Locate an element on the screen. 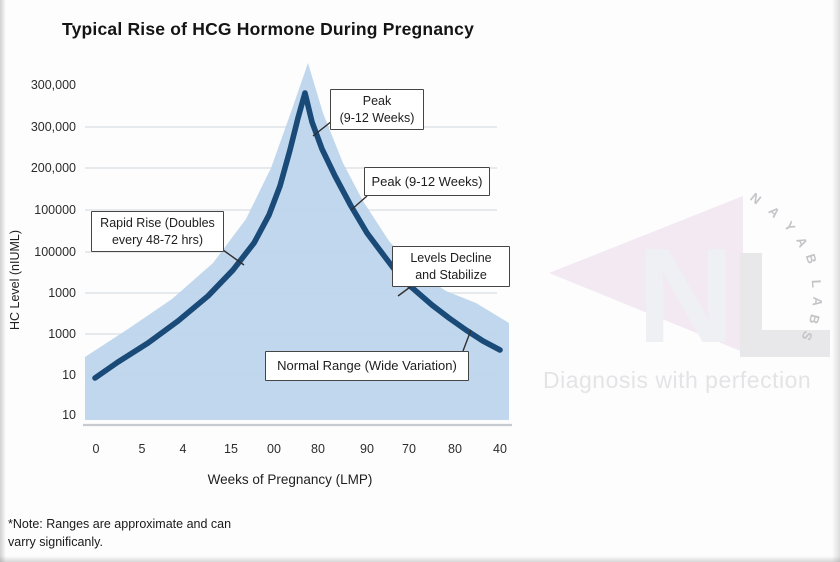  footnote-line: varry significanly. is located at coordinates (55, 541).